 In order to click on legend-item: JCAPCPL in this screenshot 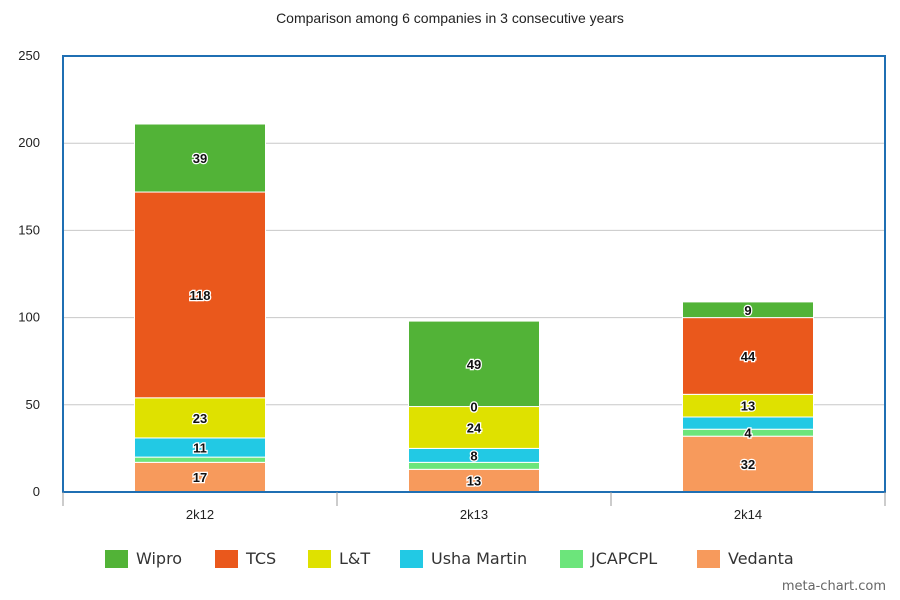, I will do `click(608, 558)`.